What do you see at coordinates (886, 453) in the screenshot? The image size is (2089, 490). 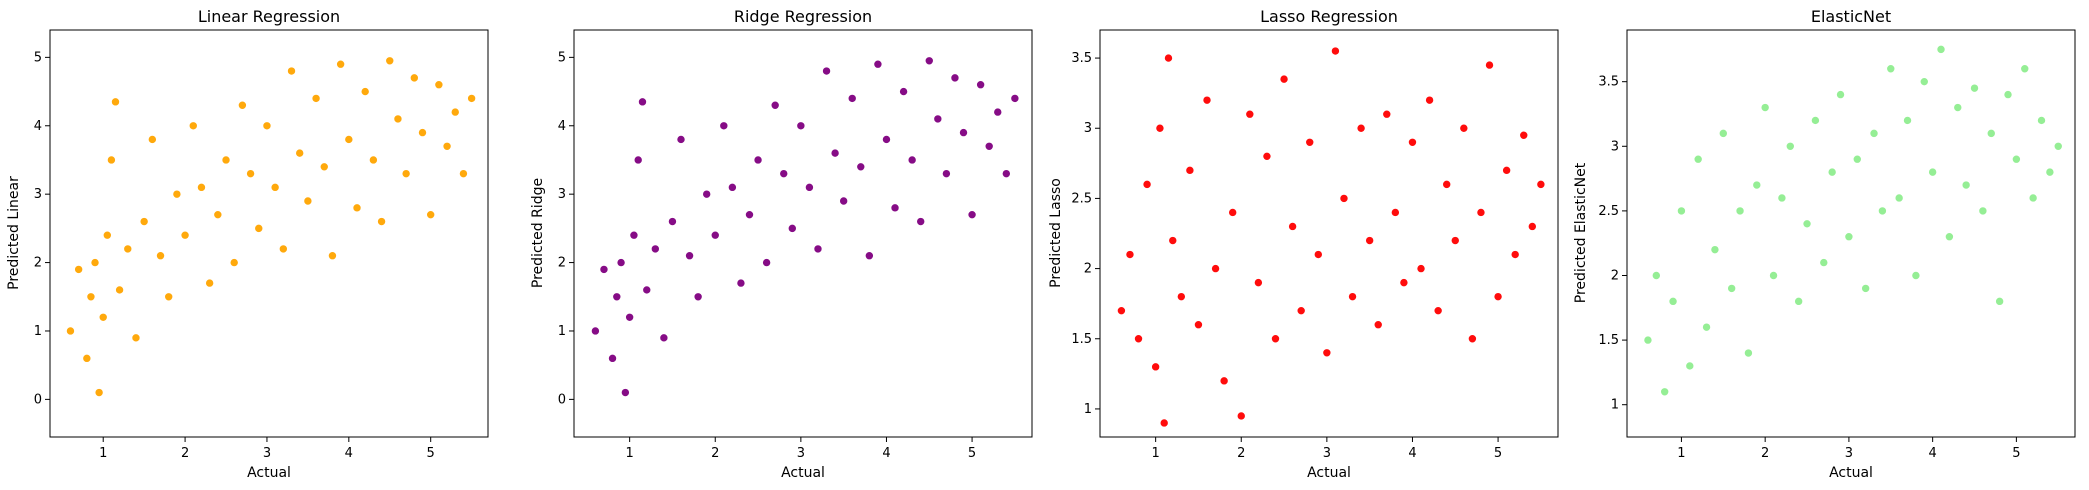 I see `x-tick-label-ridge-regression-3: 4` at bounding box center [886, 453].